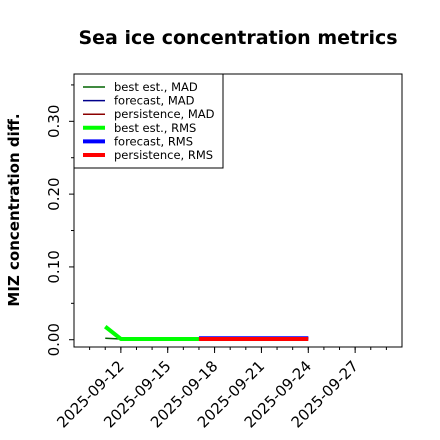 The image size is (440, 440). I want to click on series-line-best-est-rms, so click(151, 333).